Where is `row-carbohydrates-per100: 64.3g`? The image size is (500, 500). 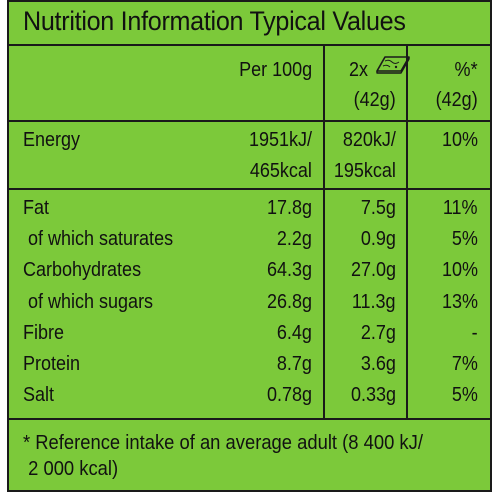
row-carbohydrates-per100: 64.3g is located at coordinates (289, 270).